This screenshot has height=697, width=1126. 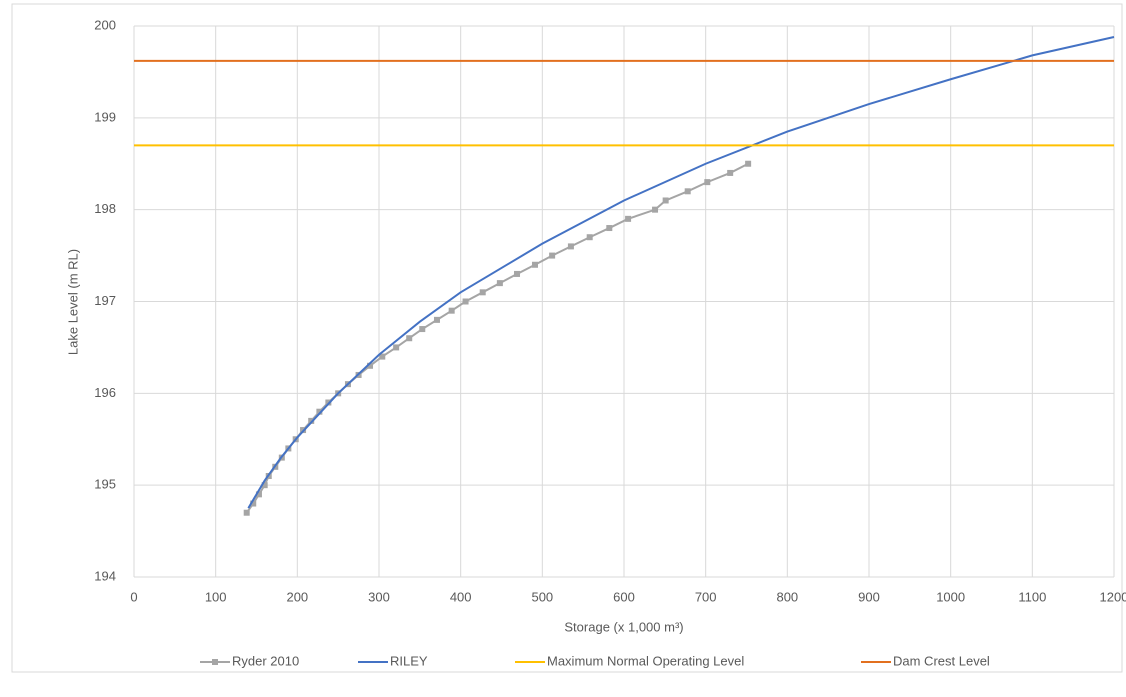 What do you see at coordinates (787, 596) in the screenshot?
I see `x-tick-label: 800` at bounding box center [787, 596].